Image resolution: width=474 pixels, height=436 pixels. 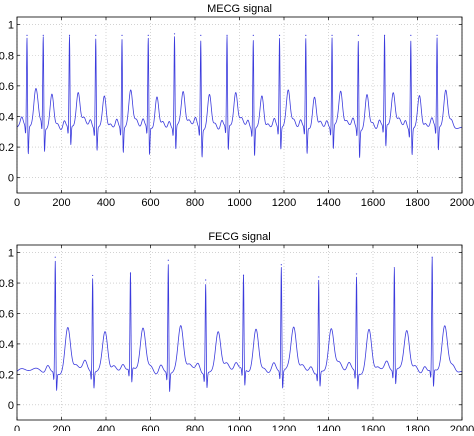 I want to click on chart-title: MECG signal, so click(x=239, y=9).